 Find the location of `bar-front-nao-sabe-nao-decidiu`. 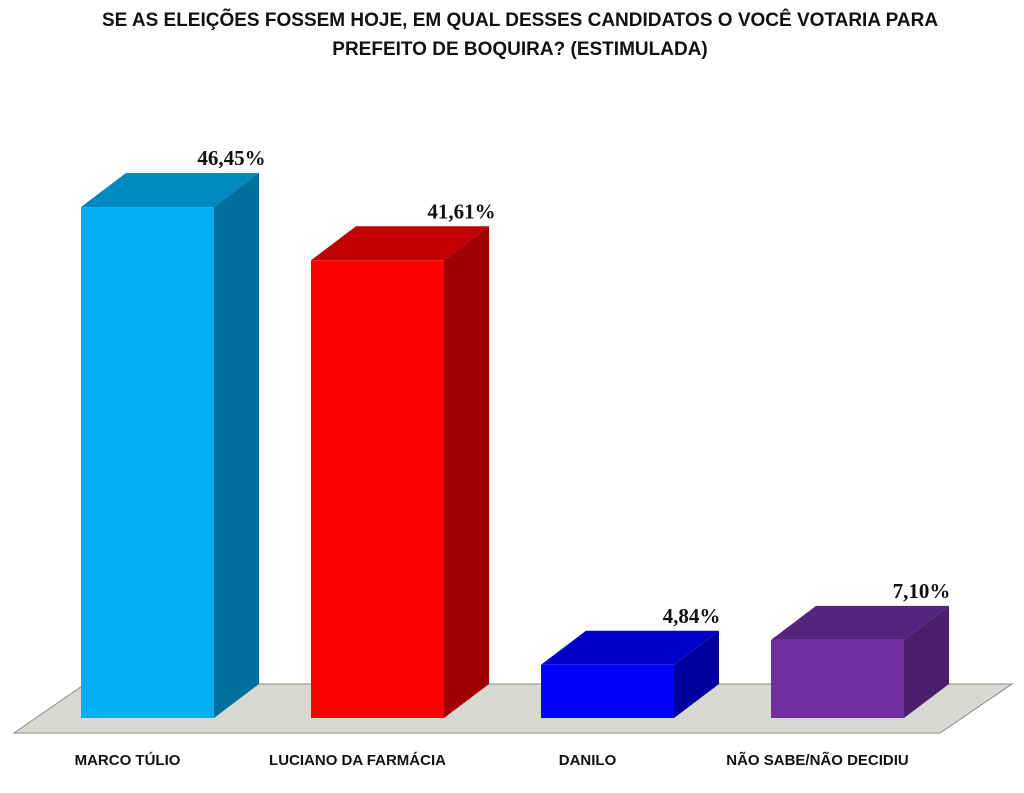

bar-front-nao-sabe-nao-decidiu is located at coordinates (837, 678).